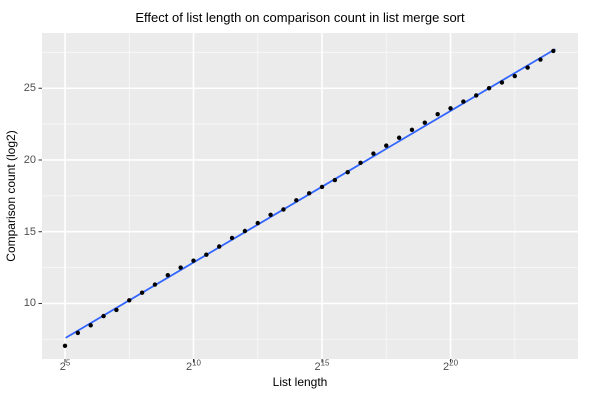 The image size is (600, 400). What do you see at coordinates (300, 382) in the screenshot?
I see `x-axis-title: List length` at bounding box center [300, 382].